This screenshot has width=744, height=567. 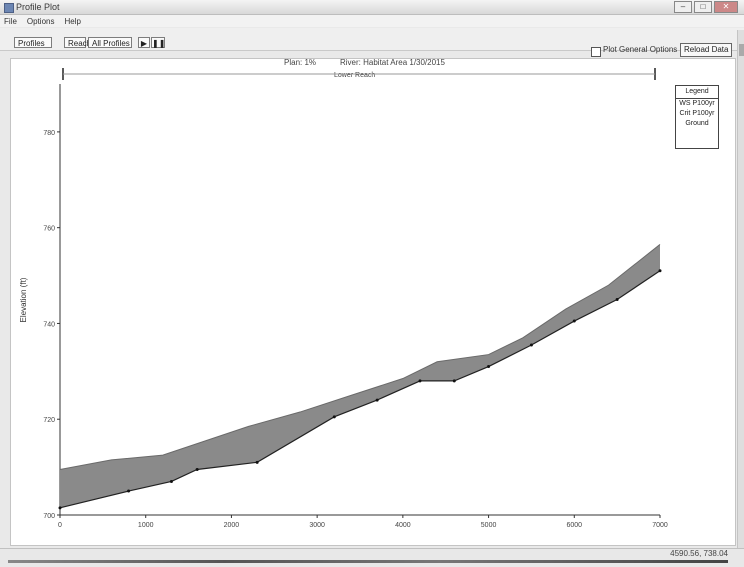 I want to click on window-controls: – □ ✕, so click(x=706, y=7).